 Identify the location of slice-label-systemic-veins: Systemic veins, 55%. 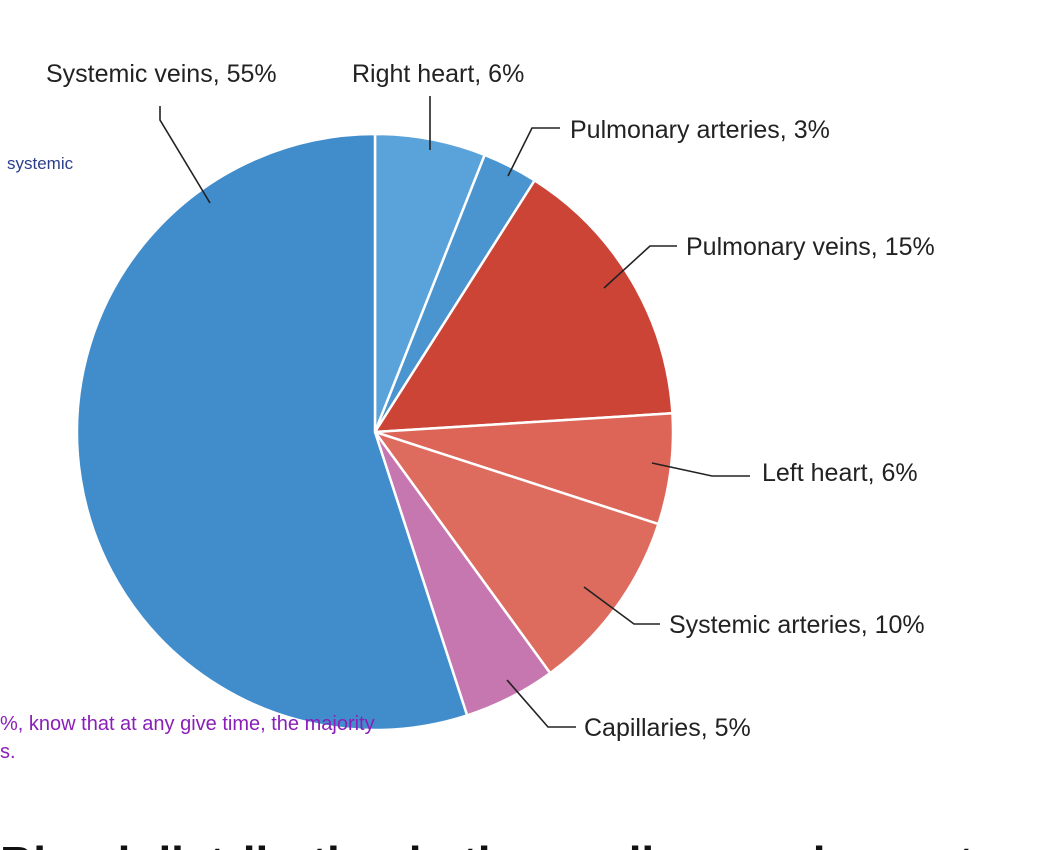
(161, 74).